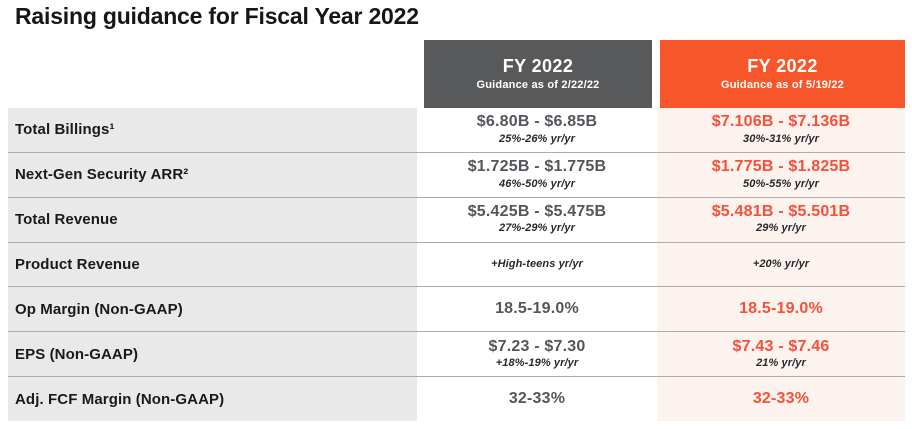 This screenshot has height=429, width=912. Describe the element at coordinates (212, 354) in the screenshot. I see `row-label: EPS (Non-GAAP)` at that location.